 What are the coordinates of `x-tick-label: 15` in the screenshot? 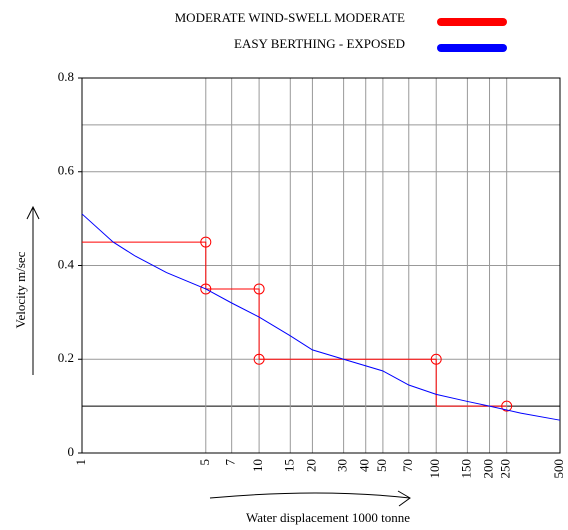 It's located at (288, 465).